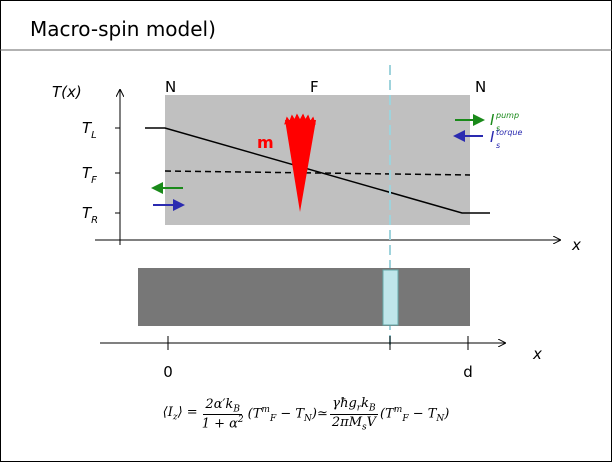 This screenshot has height=462, width=612. What do you see at coordinates (371, 422) in the screenshot?
I see `formula-text: V` at bounding box center [371, 422].